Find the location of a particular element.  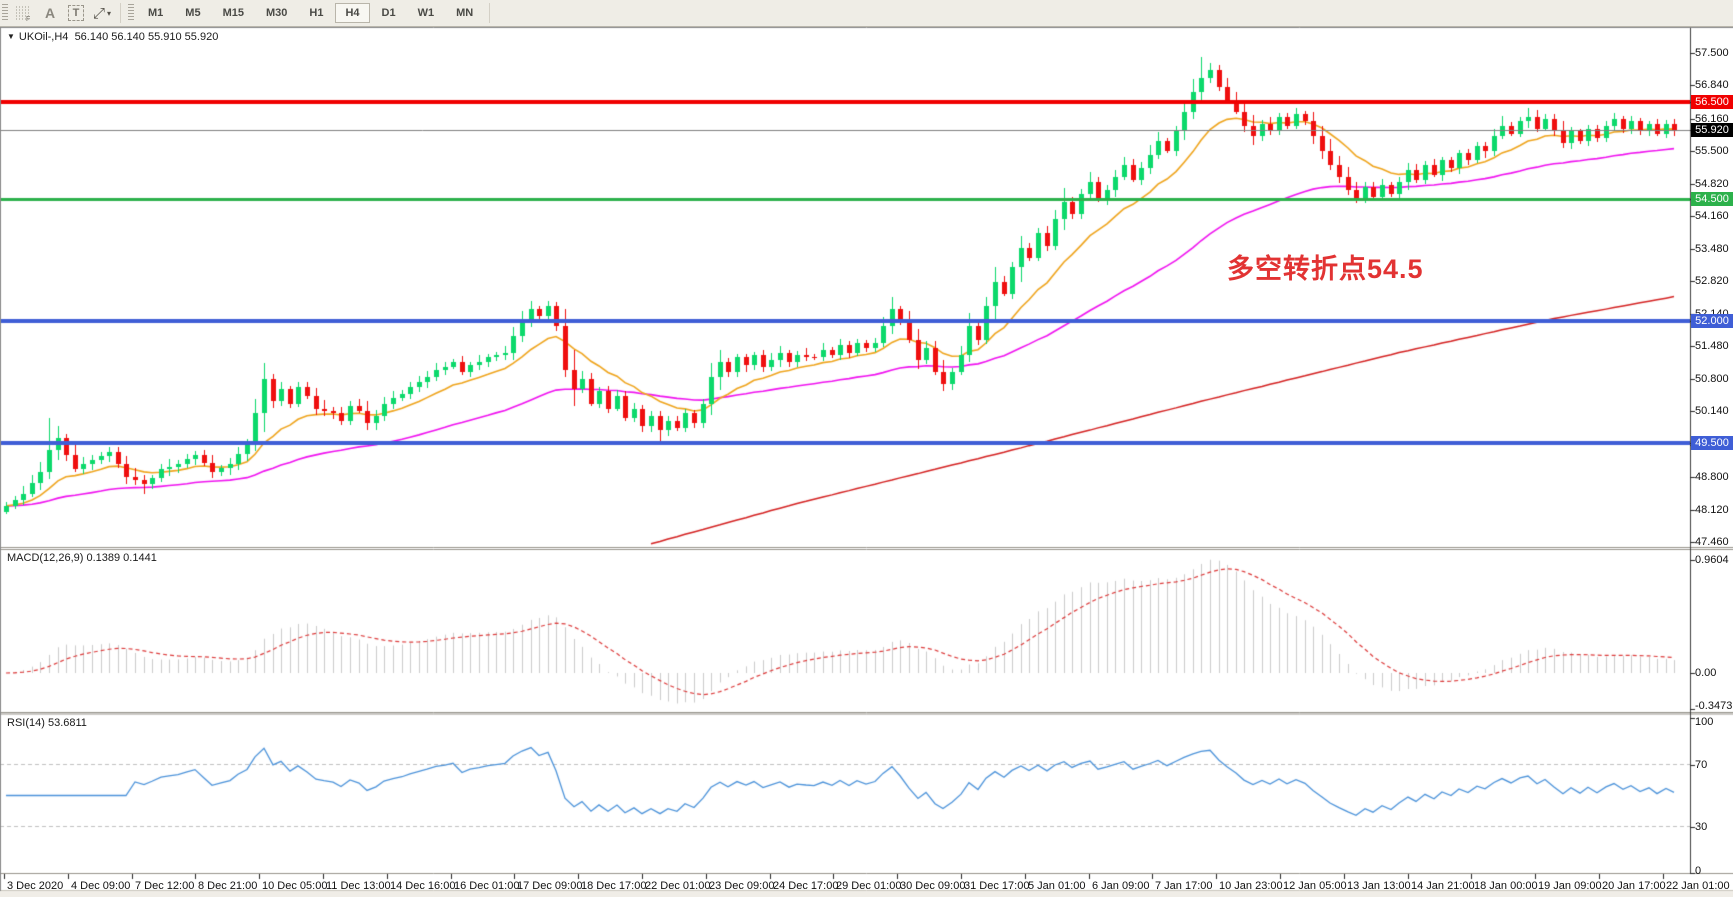

timeframe-button-H1: H1 is located at coordinates (316, 13).